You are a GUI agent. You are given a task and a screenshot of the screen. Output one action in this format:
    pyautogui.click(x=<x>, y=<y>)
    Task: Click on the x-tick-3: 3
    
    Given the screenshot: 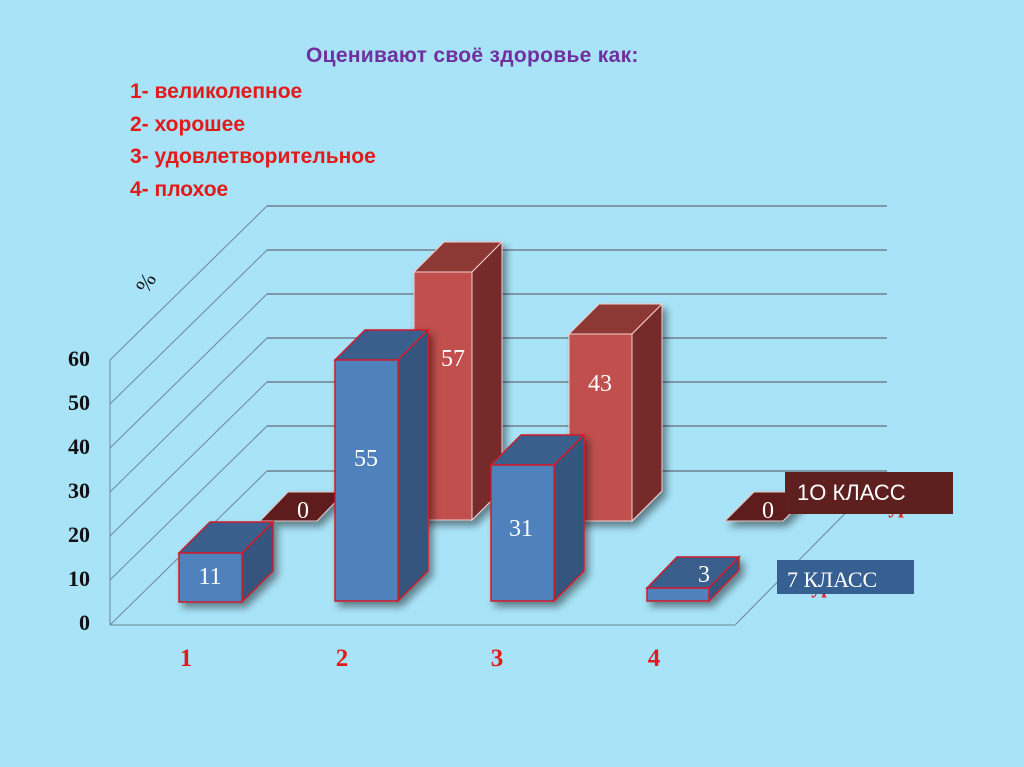 What is the action you would take?
    pyautogui.click(x=497, y=658)
    